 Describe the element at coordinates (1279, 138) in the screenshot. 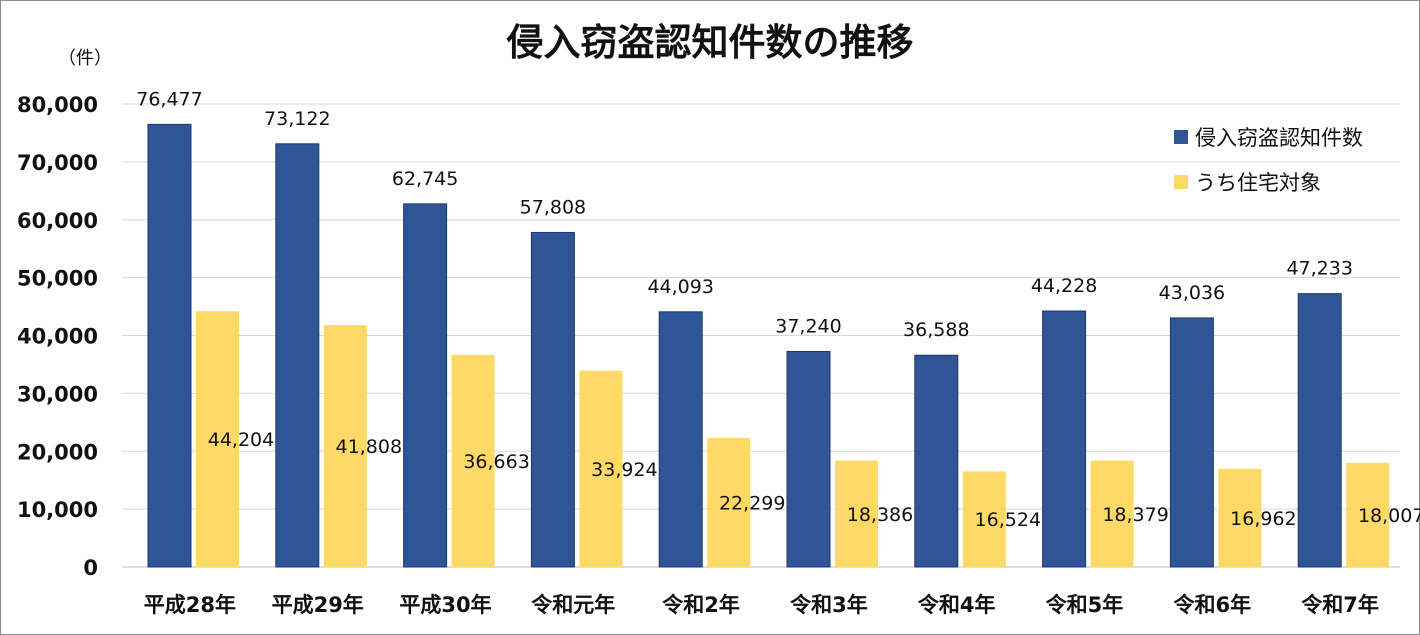

I see `legend-label-total: 侵入窃盗認知件数` at that location.